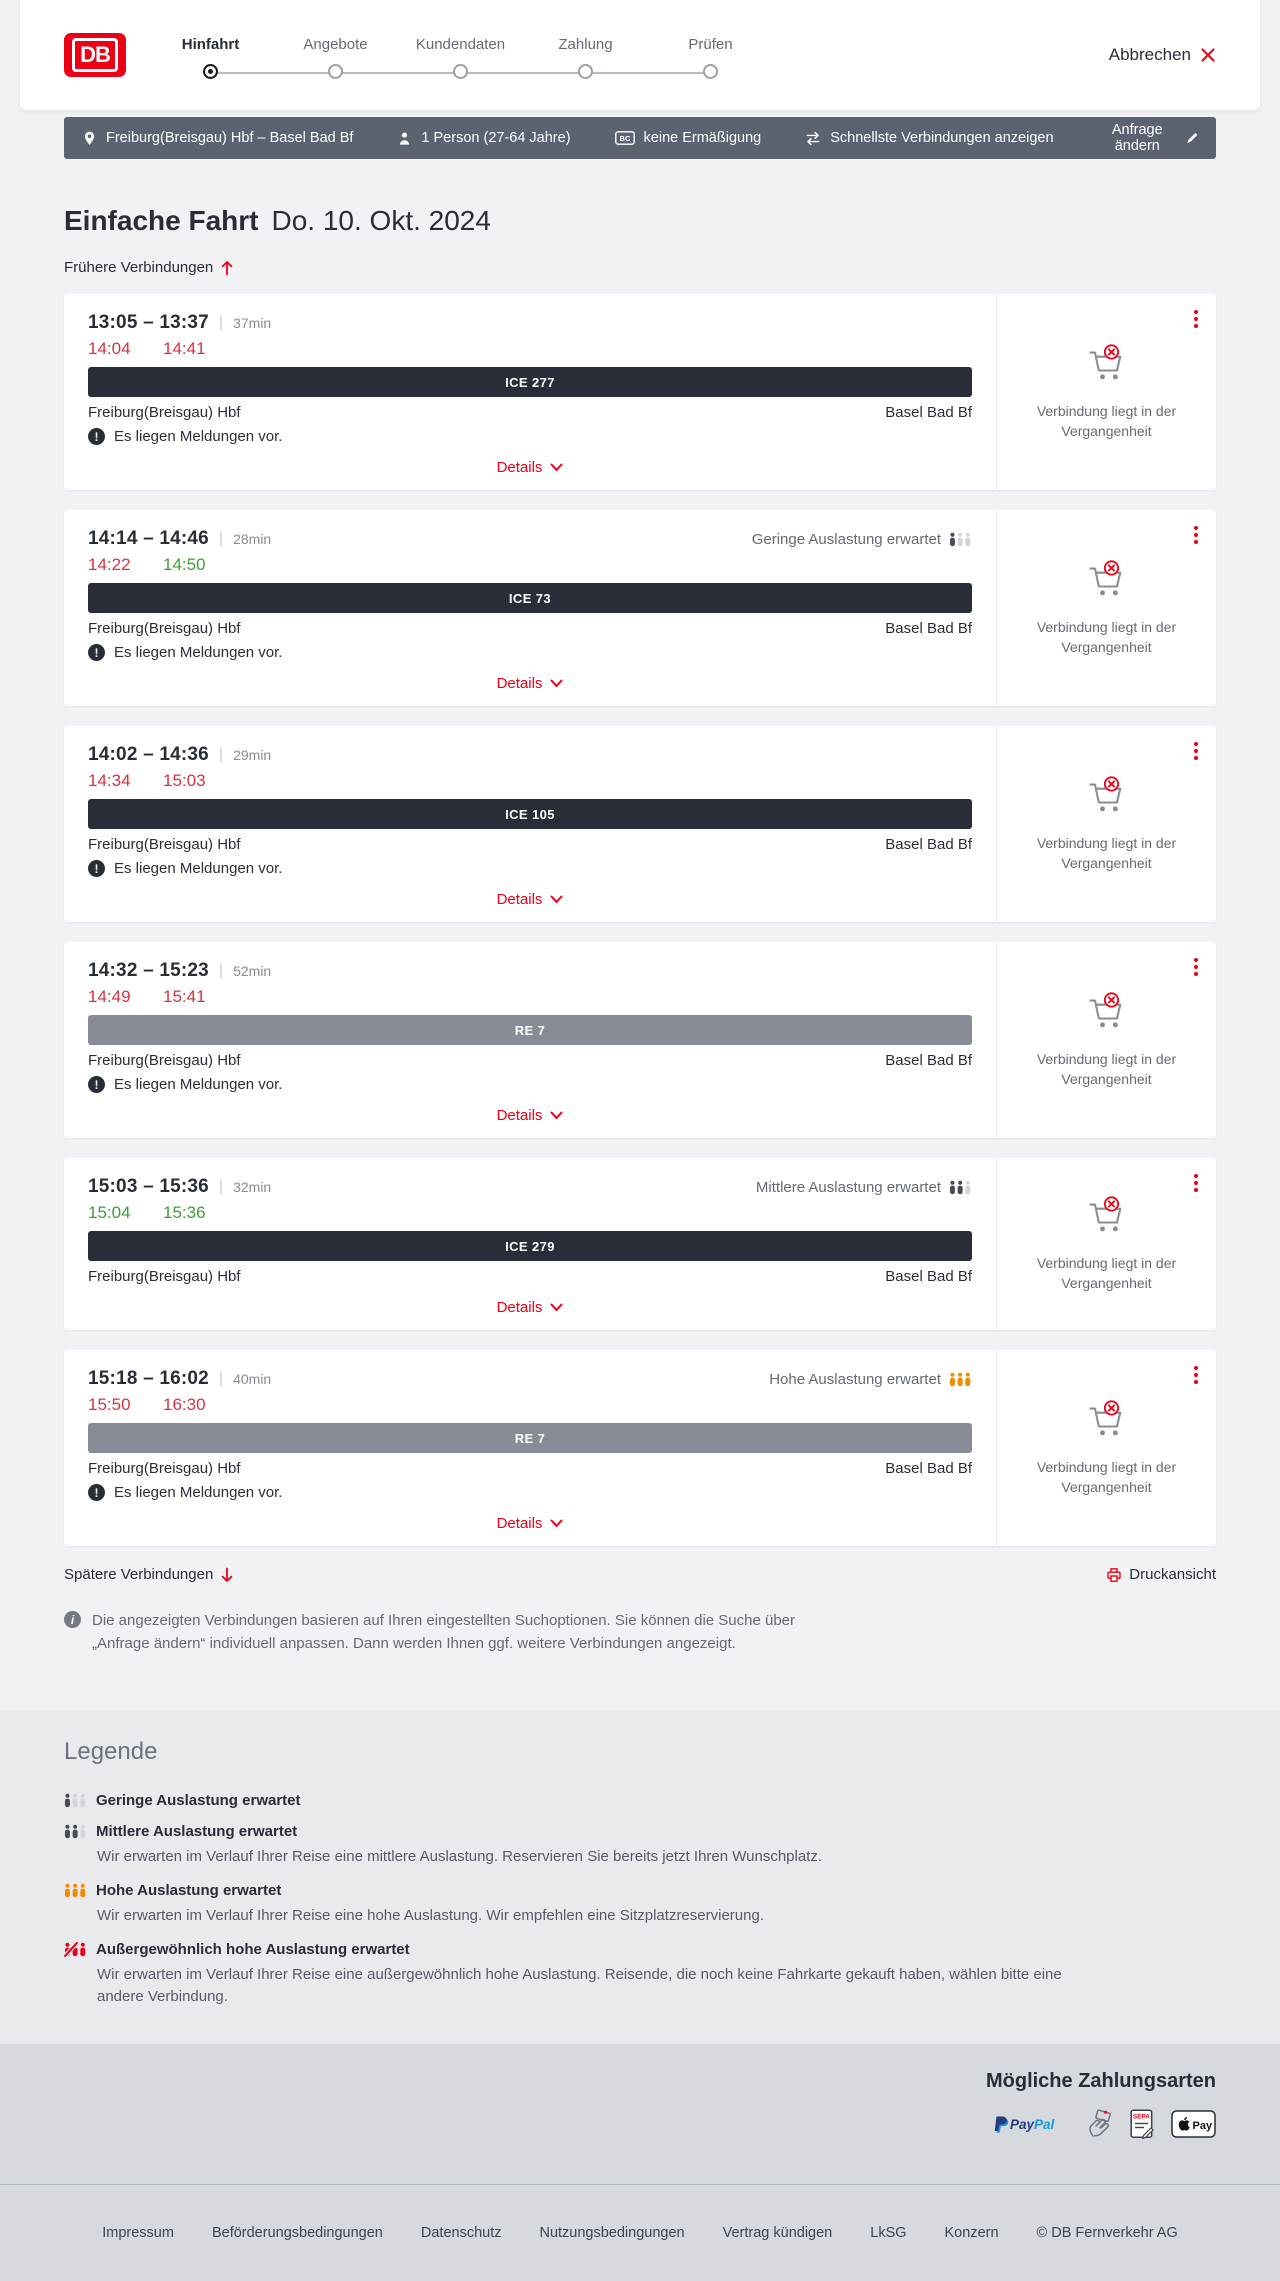 The image size is (1280, 2281). I want to click on footer-link: Beförderungsbedingungen, so click(297, 2233).